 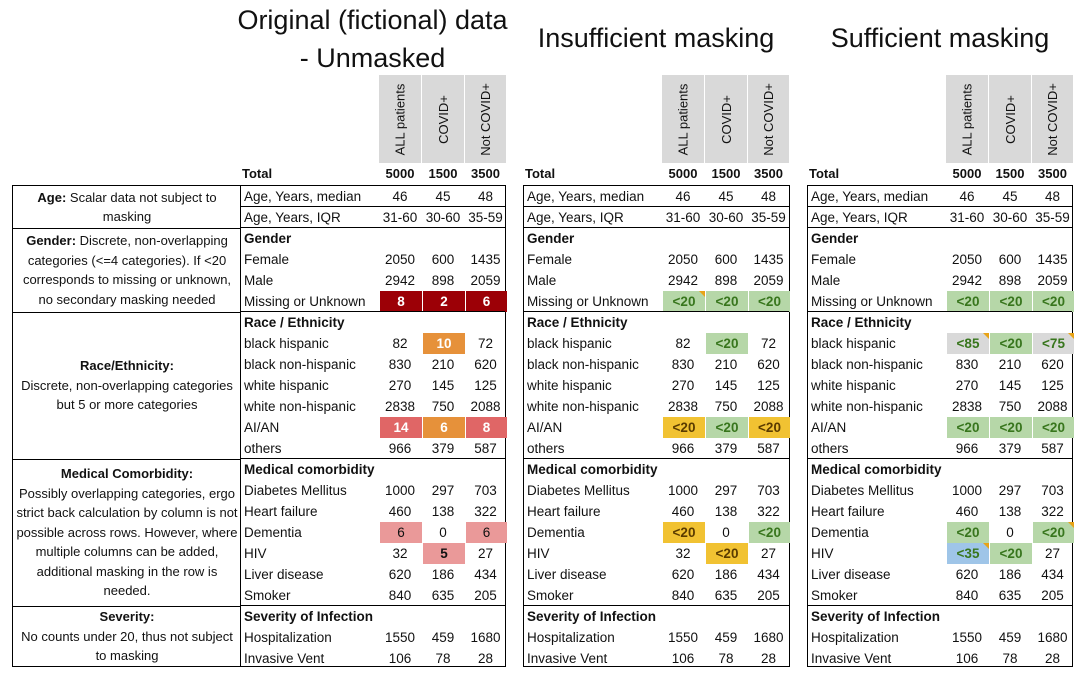 I want to click on table-row: Hospitalization 1550 459 1680, so click(x=373, y=637).